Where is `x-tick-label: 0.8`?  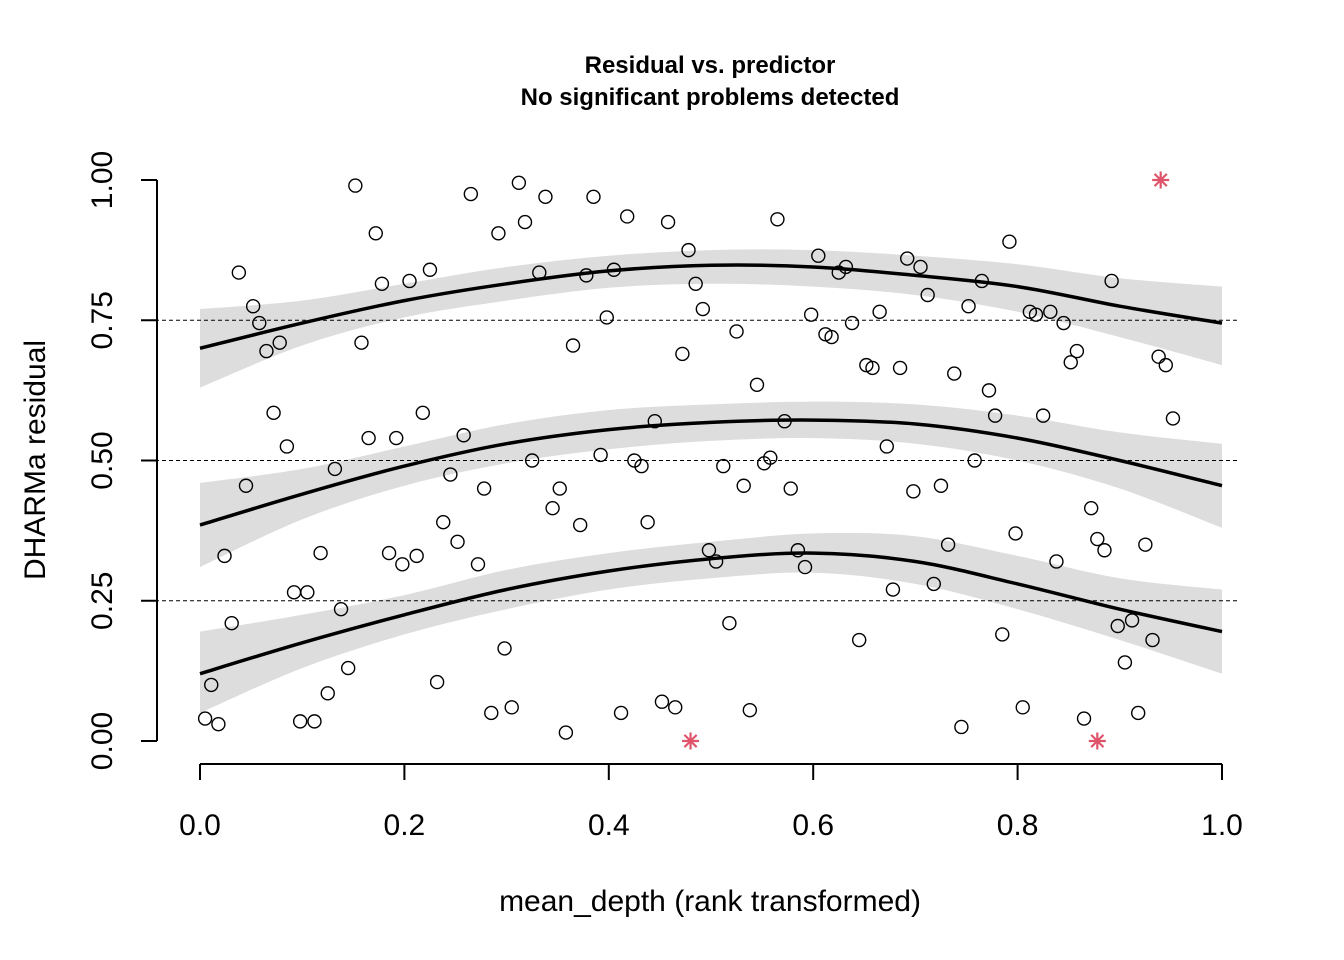 x-tick-label: 0.8 is located at coordinates (1018, 825).